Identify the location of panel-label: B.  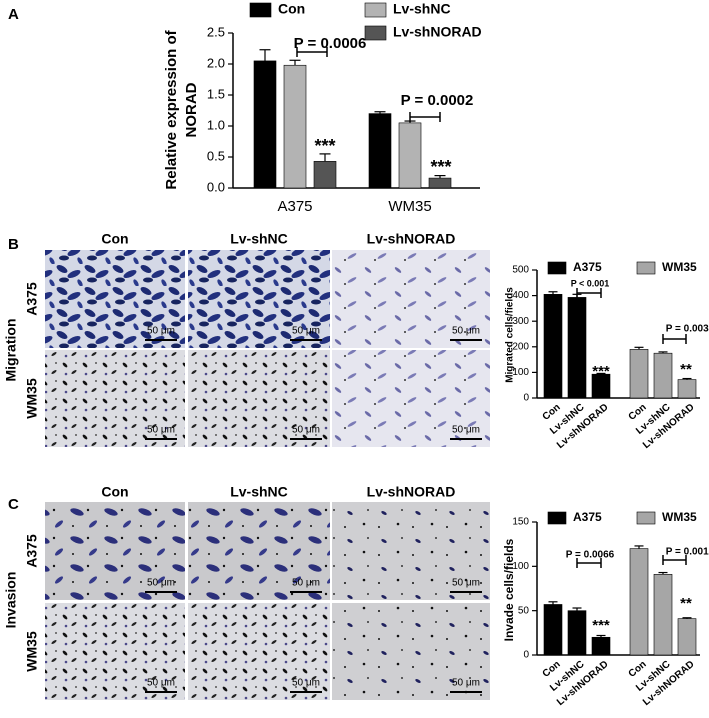
(13, 244).